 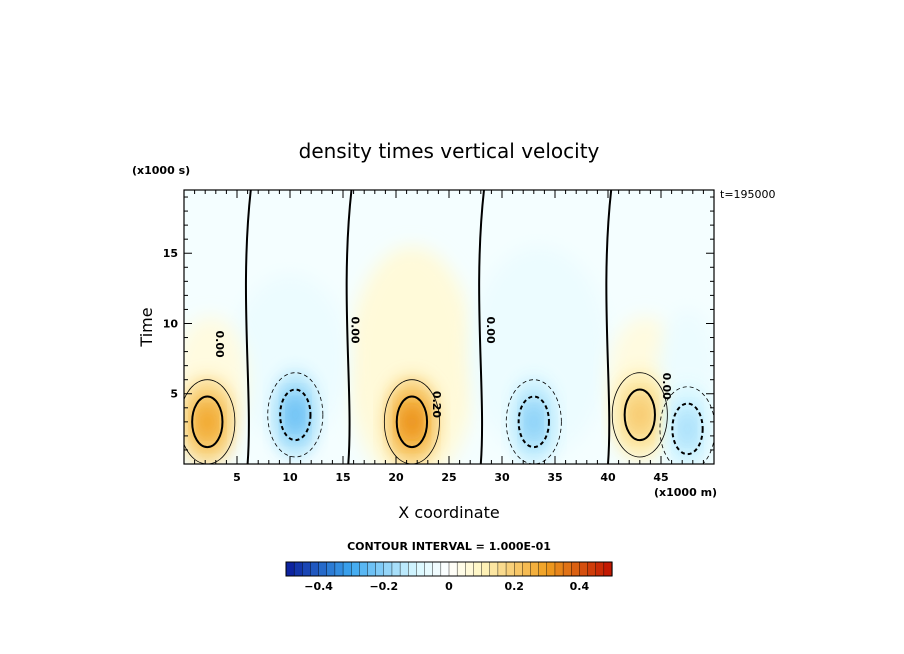 What do you see at coordinates (383, 586) in the screenshot?
I see `colorbar-tick-label: −0.2` at bounding box center [383, 586].